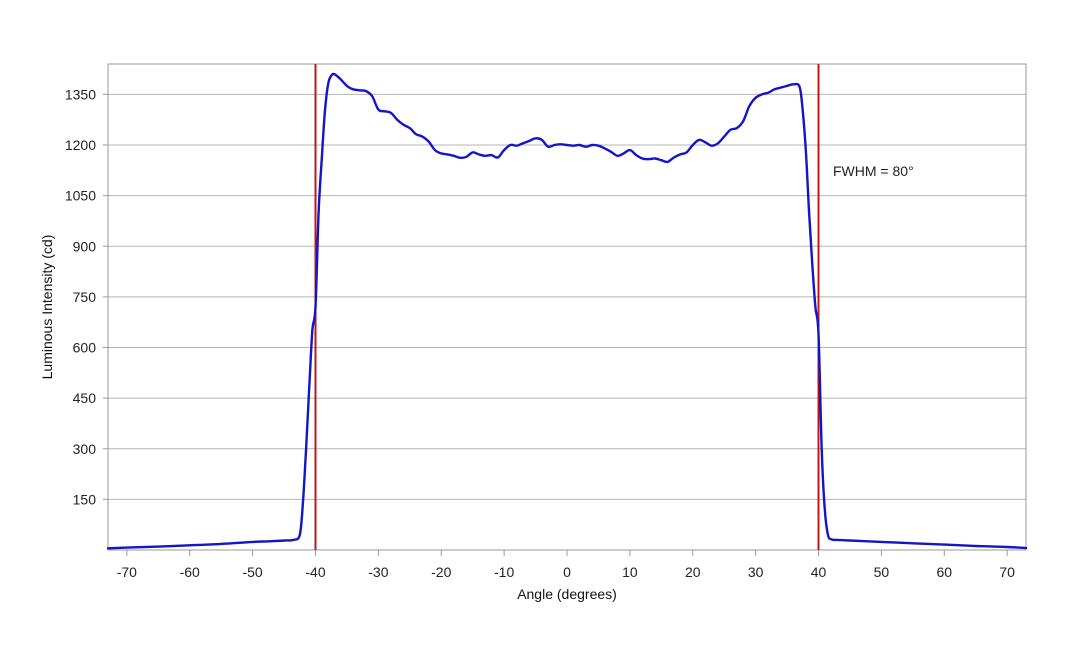  Describe the element at coordinates (378, 572) in the screenshot. I see `x-tick-label: -30` at that location.